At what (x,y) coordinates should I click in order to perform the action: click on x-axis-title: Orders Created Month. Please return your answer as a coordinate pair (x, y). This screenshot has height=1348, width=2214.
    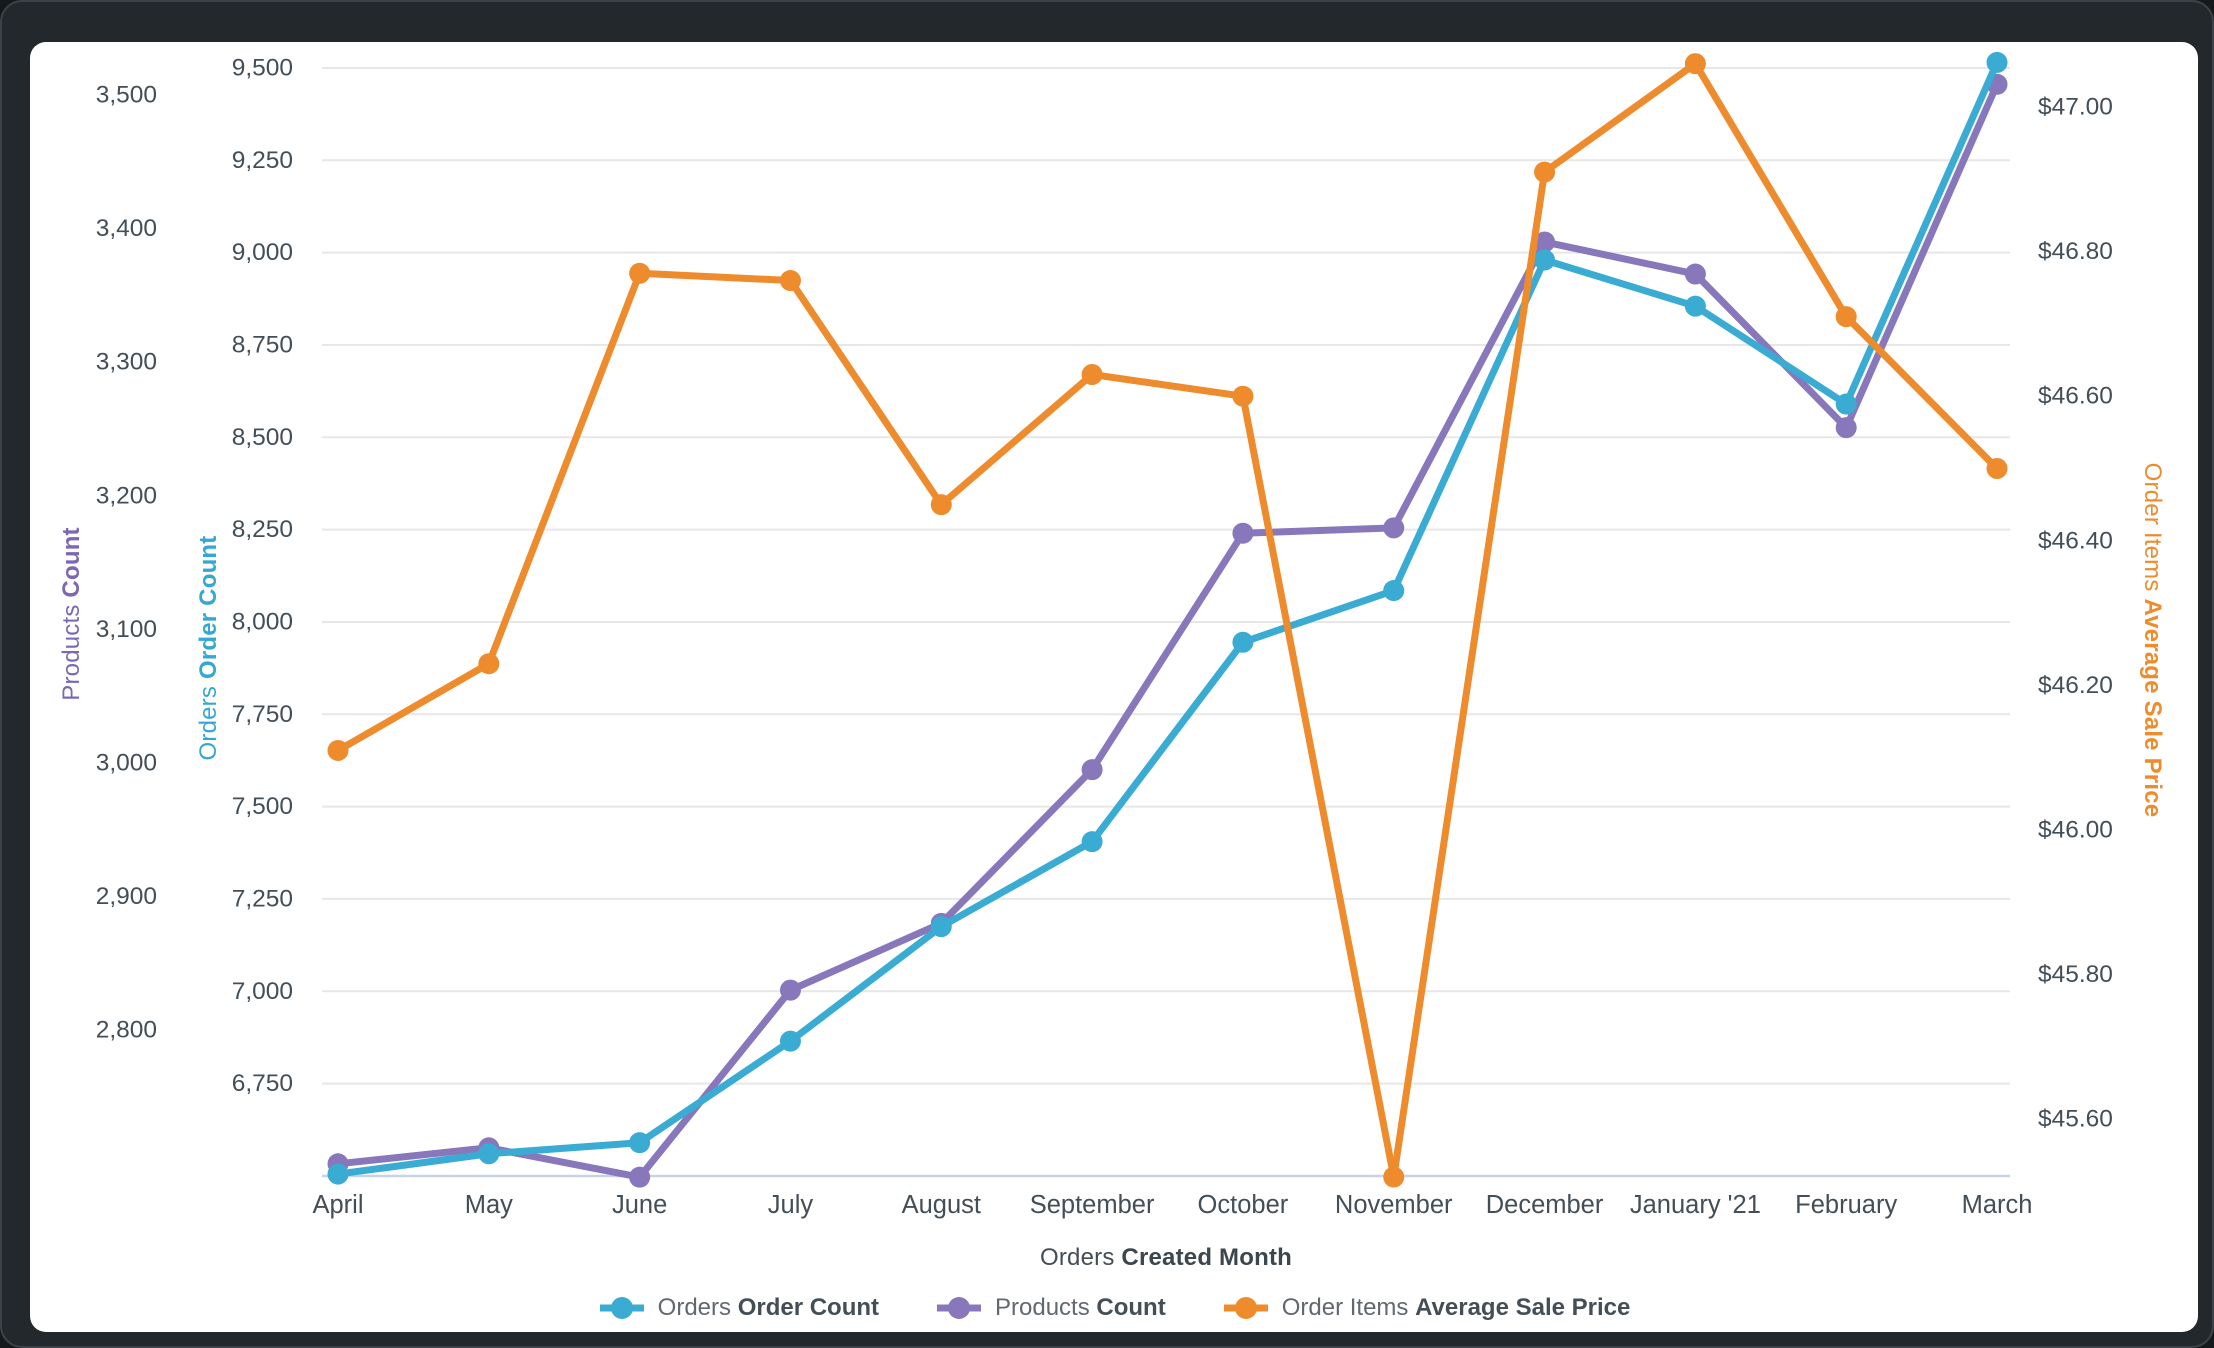
    Looking at the image, I should click on (1166, 1258).